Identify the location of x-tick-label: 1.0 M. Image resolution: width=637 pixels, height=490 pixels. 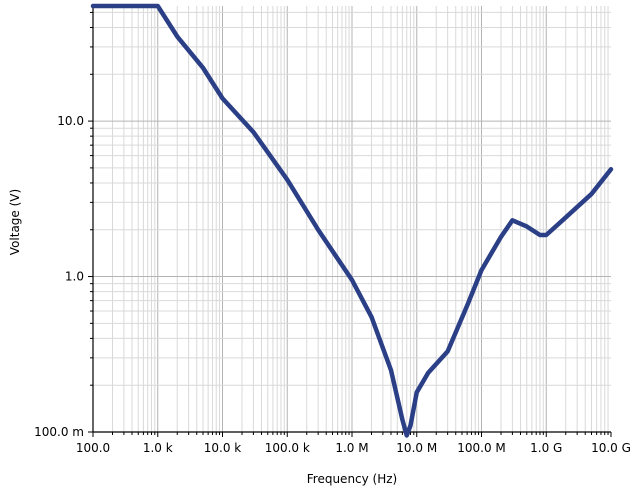
(351, 448).